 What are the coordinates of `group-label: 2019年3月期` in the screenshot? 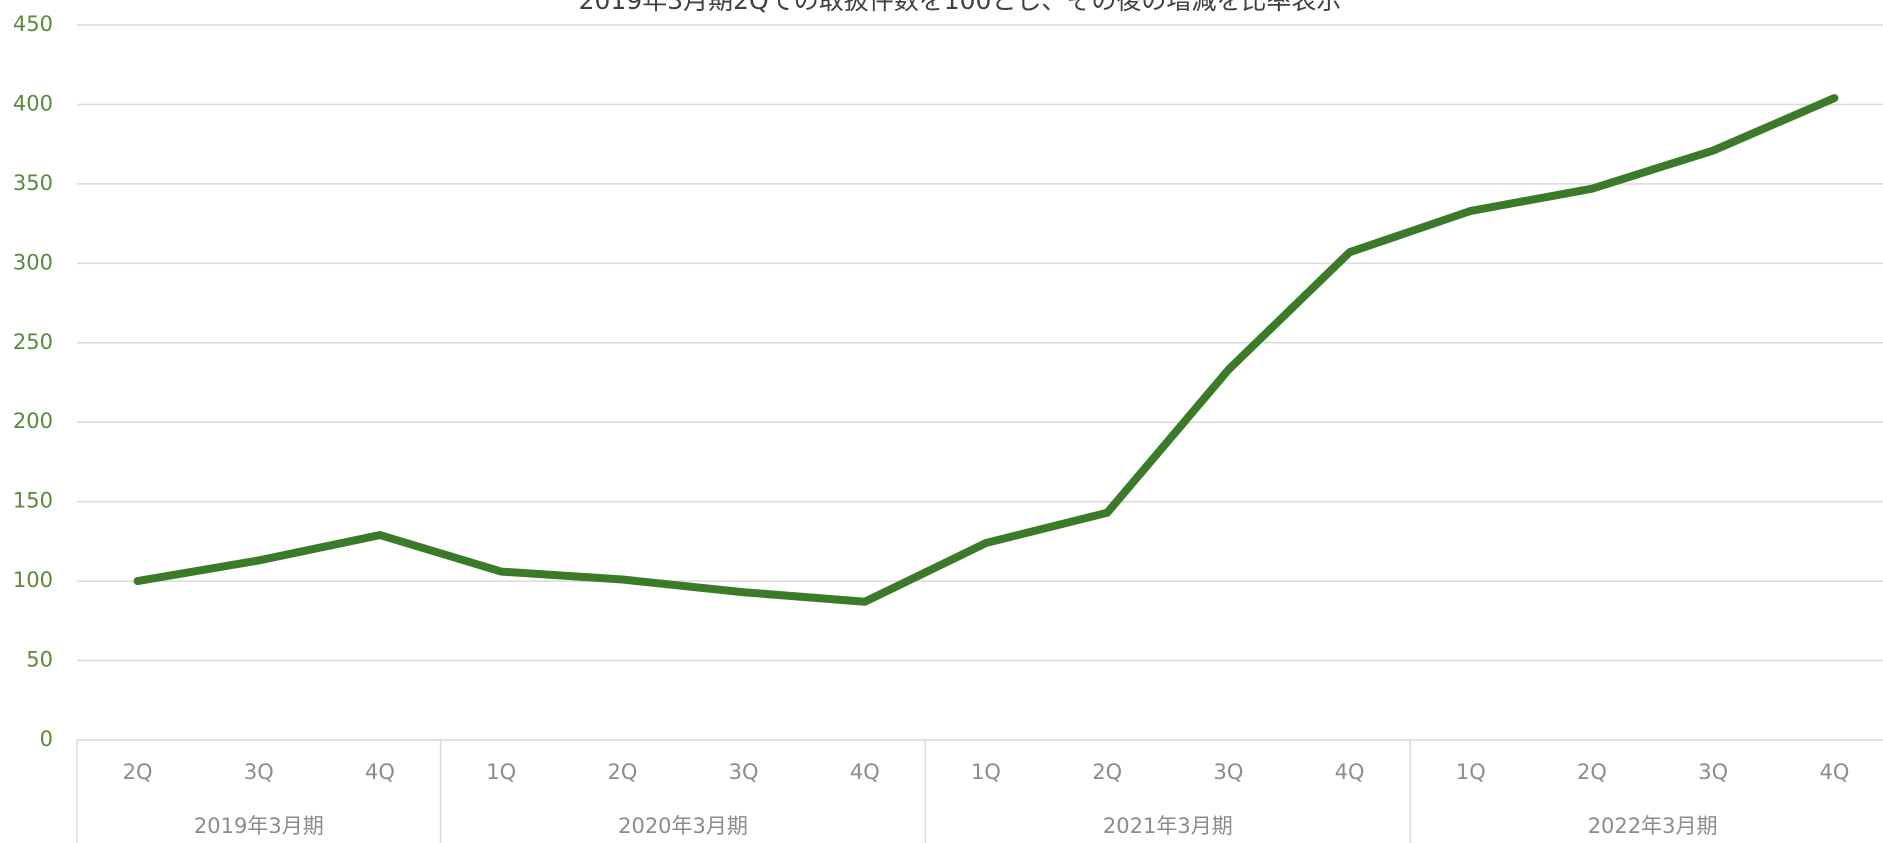 It's located at (259, 826).